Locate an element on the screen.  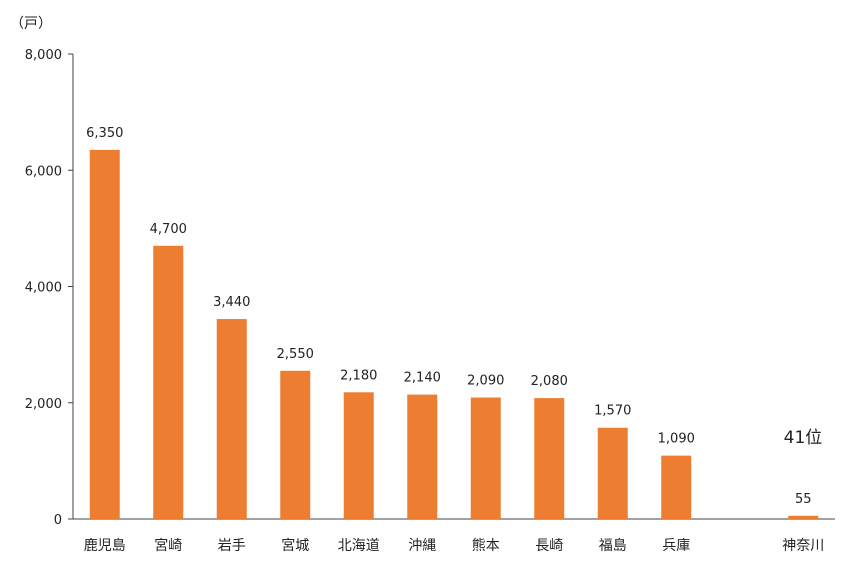
x-tick-label: 岩手 is located at coordinates (232, 546).